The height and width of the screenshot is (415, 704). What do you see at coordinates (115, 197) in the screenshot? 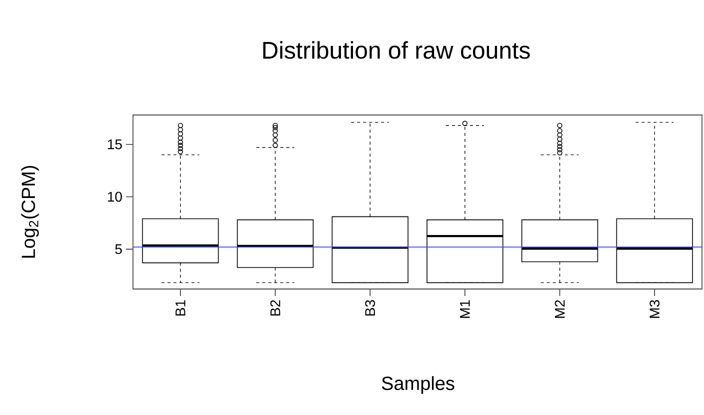
I see `y-tick-label: 10` at bounding box center [115, 197].